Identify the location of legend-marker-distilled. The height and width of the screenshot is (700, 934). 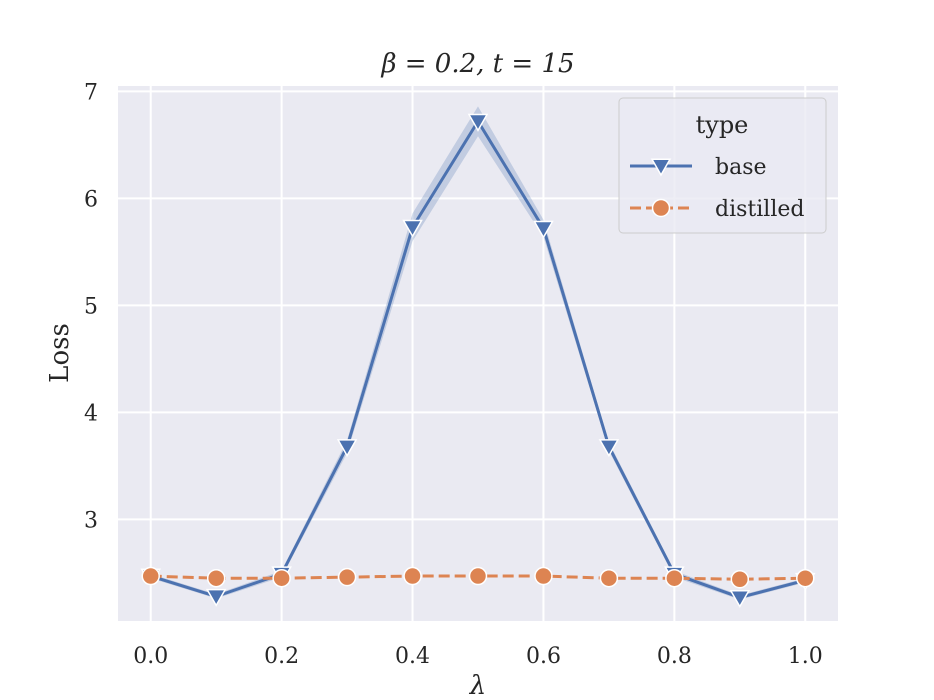
(661, 208).